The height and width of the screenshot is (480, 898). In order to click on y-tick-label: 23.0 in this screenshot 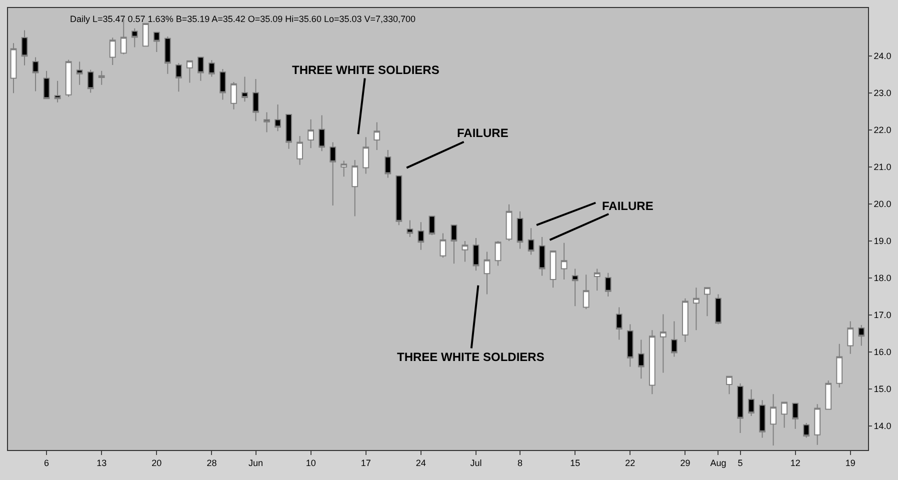, I will do `click(883, 93)`.